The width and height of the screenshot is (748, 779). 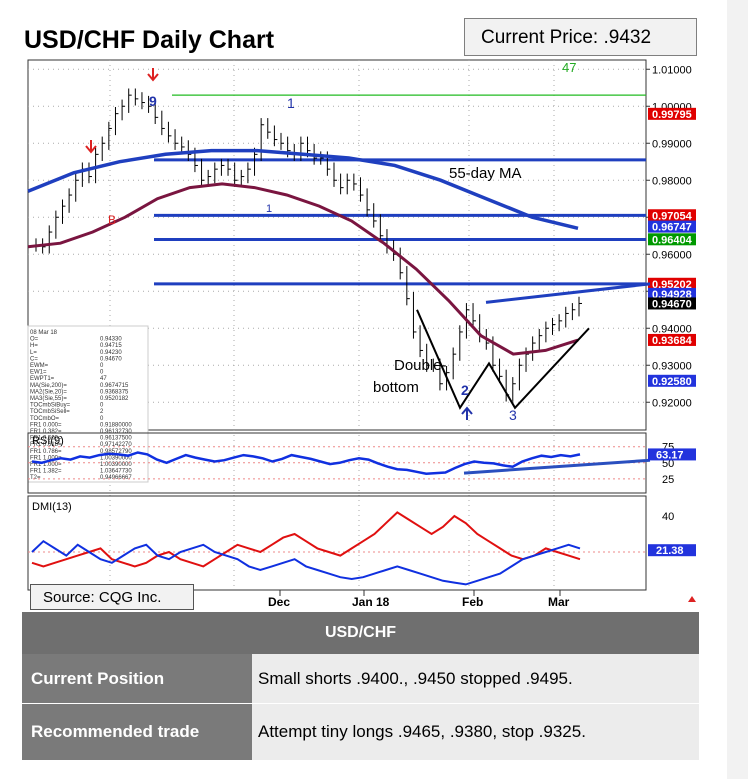 I want to click on price-label-text: 0.94670, so click(x=672, y=304).